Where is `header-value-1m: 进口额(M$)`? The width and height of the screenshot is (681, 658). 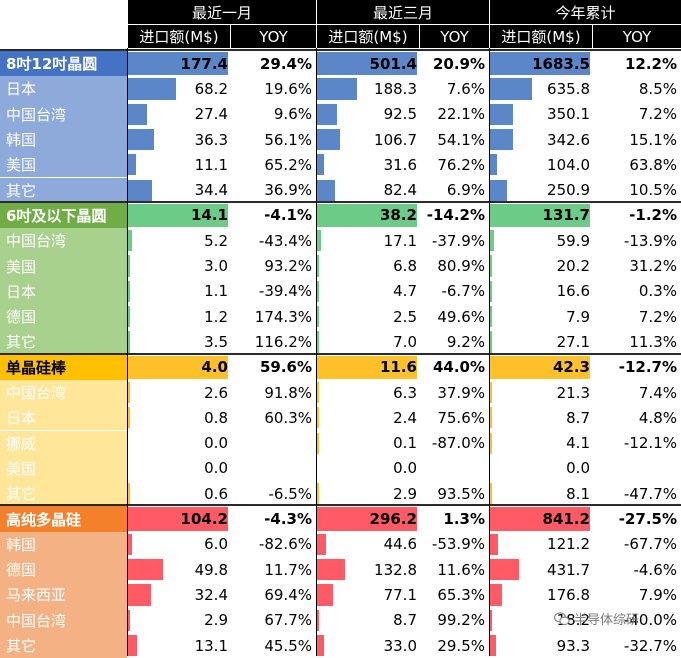
header-value-1m: 进口额(M$) is located at coordinates (179, 36).